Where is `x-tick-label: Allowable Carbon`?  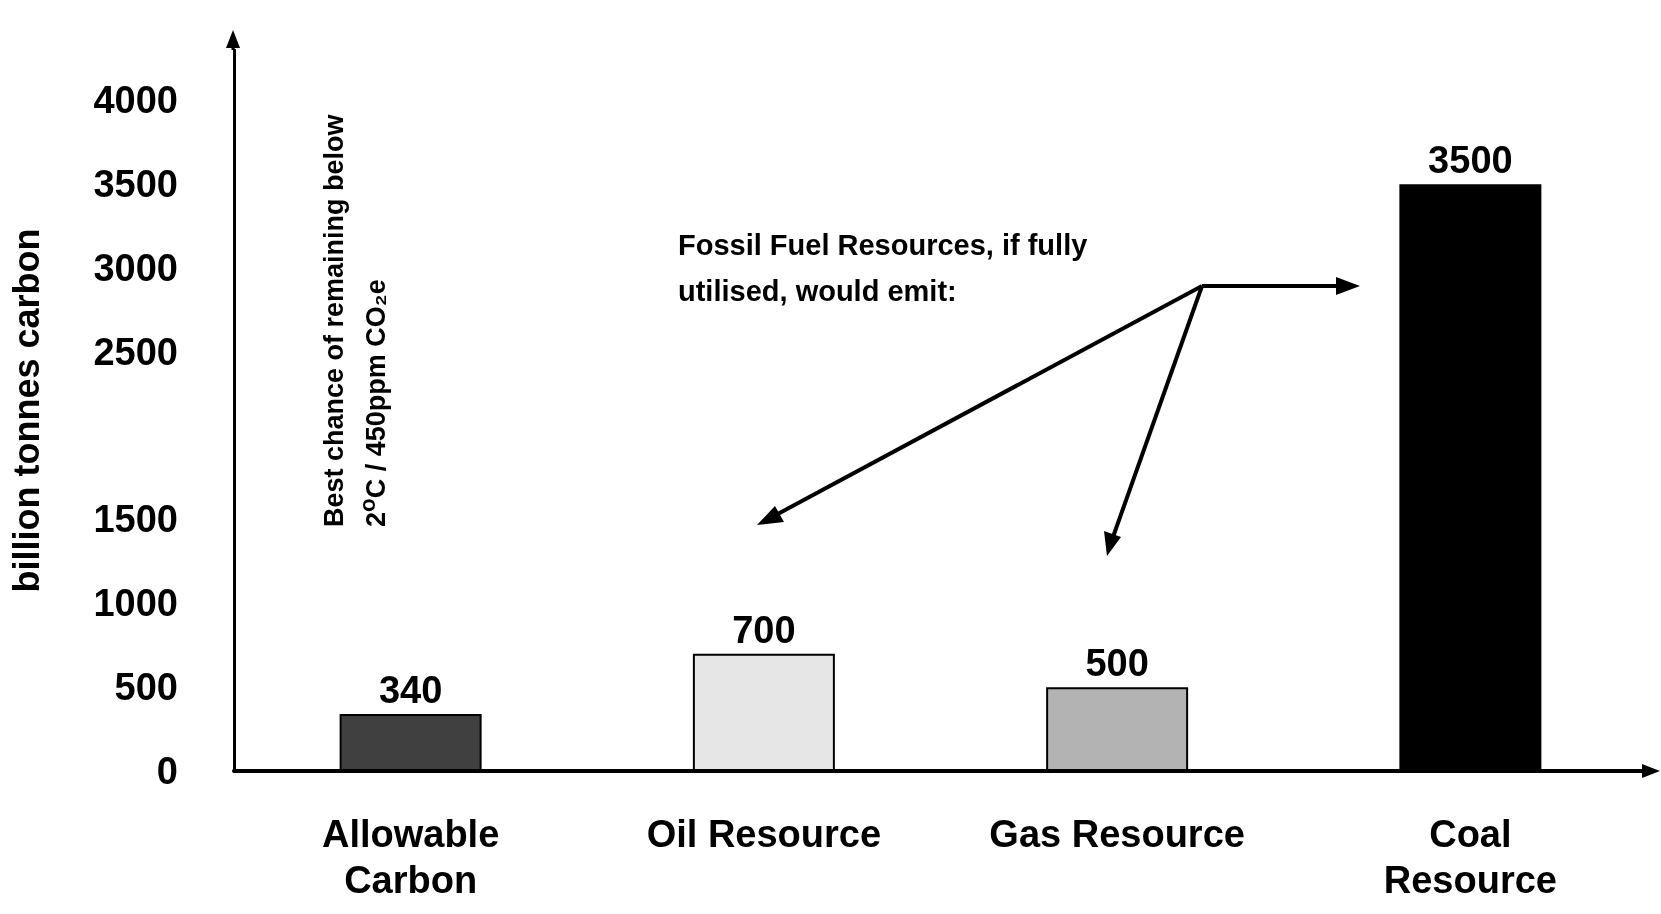 x-tick-label: Allowable Carbon is located at coordinates (410, 857).